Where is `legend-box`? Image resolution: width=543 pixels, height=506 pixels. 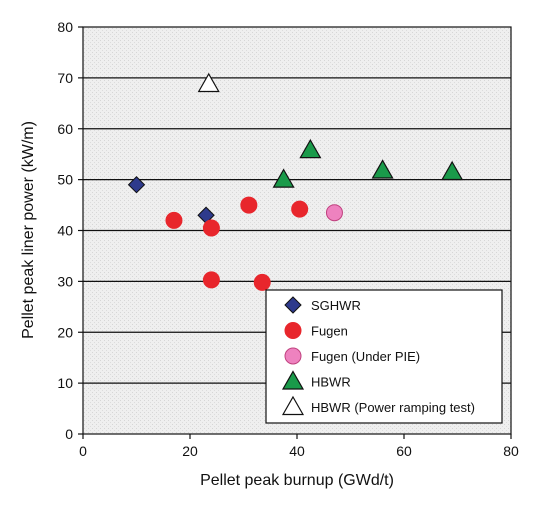
legend-box is located at coordinates (384, 356).